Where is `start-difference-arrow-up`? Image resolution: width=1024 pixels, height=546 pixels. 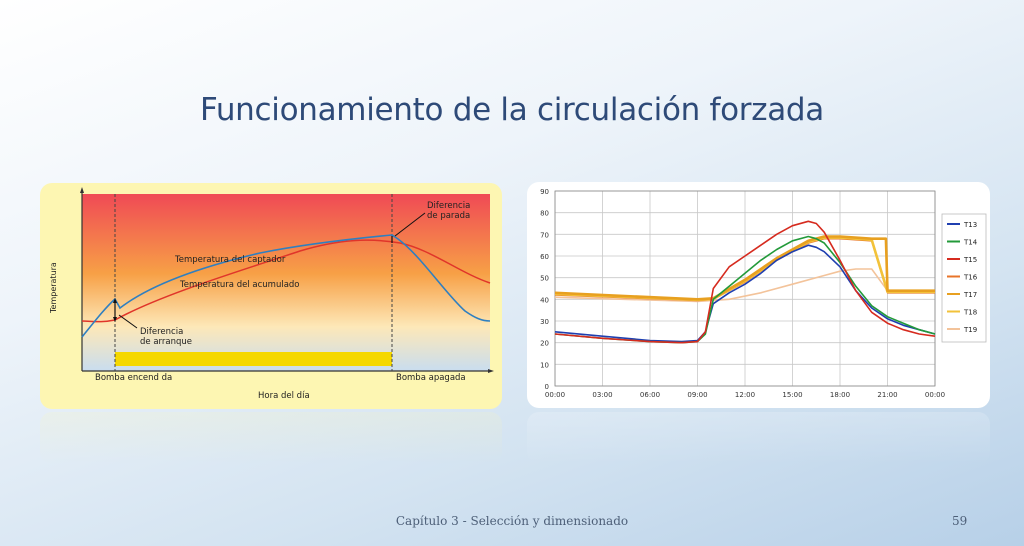 start-difference-arrow-up is located at coordinates (115, 300).